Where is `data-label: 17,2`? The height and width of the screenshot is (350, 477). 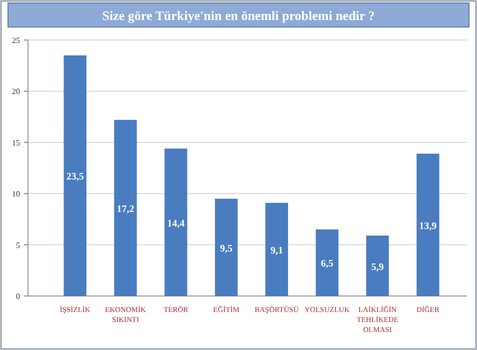
data-label: 17,2 is located at coordinates (125, 209).